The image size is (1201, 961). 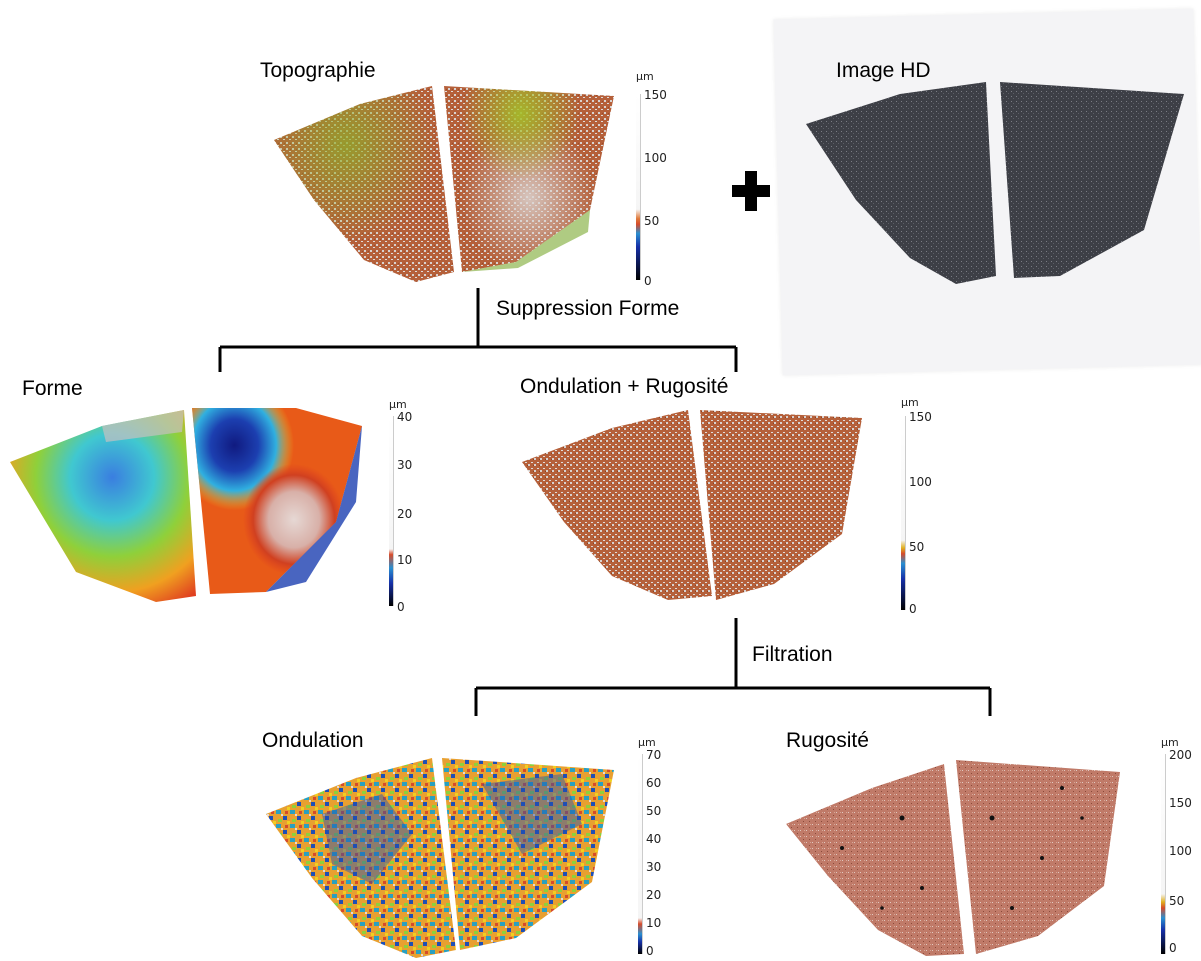 I want to click on topographie-tick-100: 100, so click(x=655, y=158).